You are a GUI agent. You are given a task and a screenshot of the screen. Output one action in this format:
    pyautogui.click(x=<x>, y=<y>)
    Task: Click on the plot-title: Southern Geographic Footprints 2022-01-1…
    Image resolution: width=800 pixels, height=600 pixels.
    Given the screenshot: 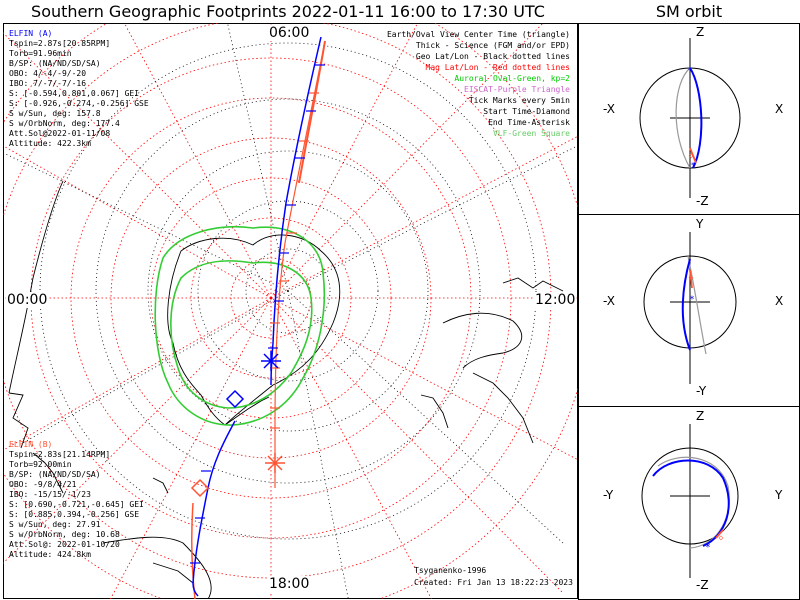 What is the action you would take?
    pyautogui.click(x=288, y=11)
    